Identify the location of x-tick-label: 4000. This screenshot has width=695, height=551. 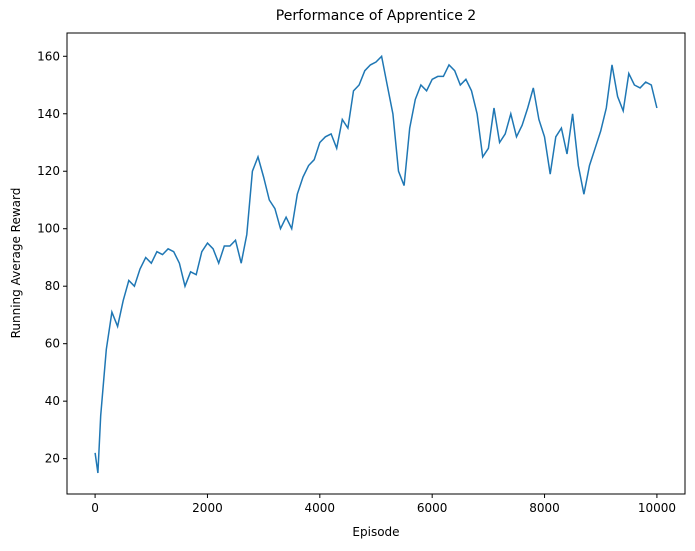
(320, 508).